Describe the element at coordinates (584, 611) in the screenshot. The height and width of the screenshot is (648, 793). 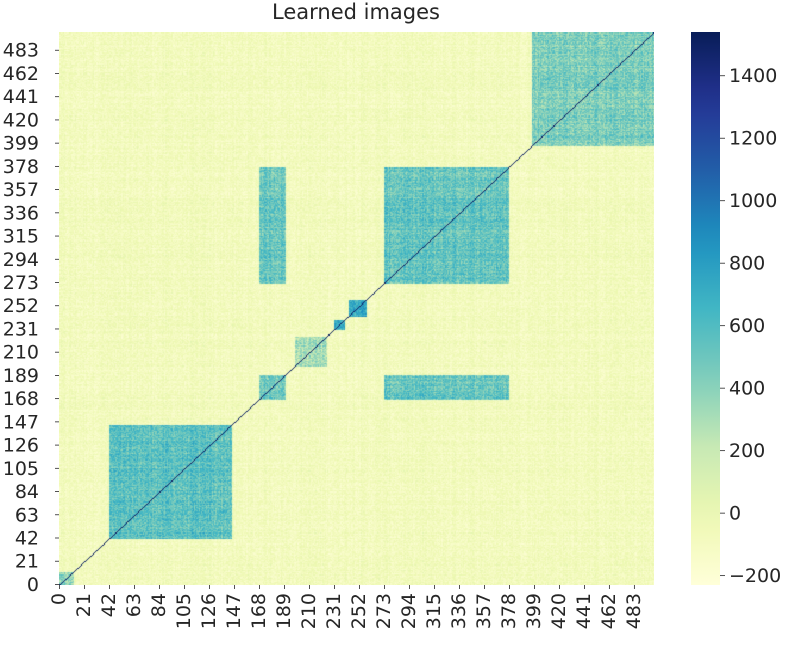
I see `x-tick-label: 441` at that location.